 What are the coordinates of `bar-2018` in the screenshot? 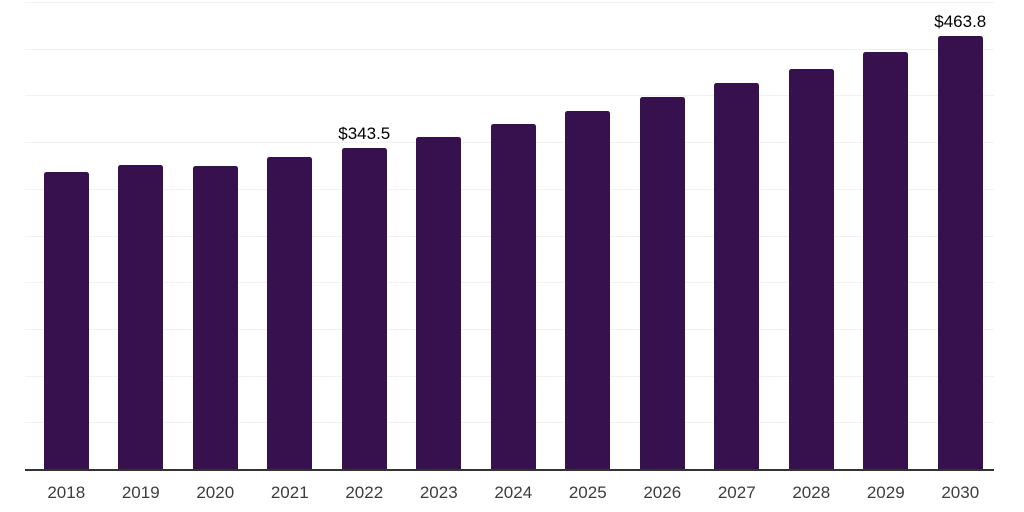 It's located at (66, 320).